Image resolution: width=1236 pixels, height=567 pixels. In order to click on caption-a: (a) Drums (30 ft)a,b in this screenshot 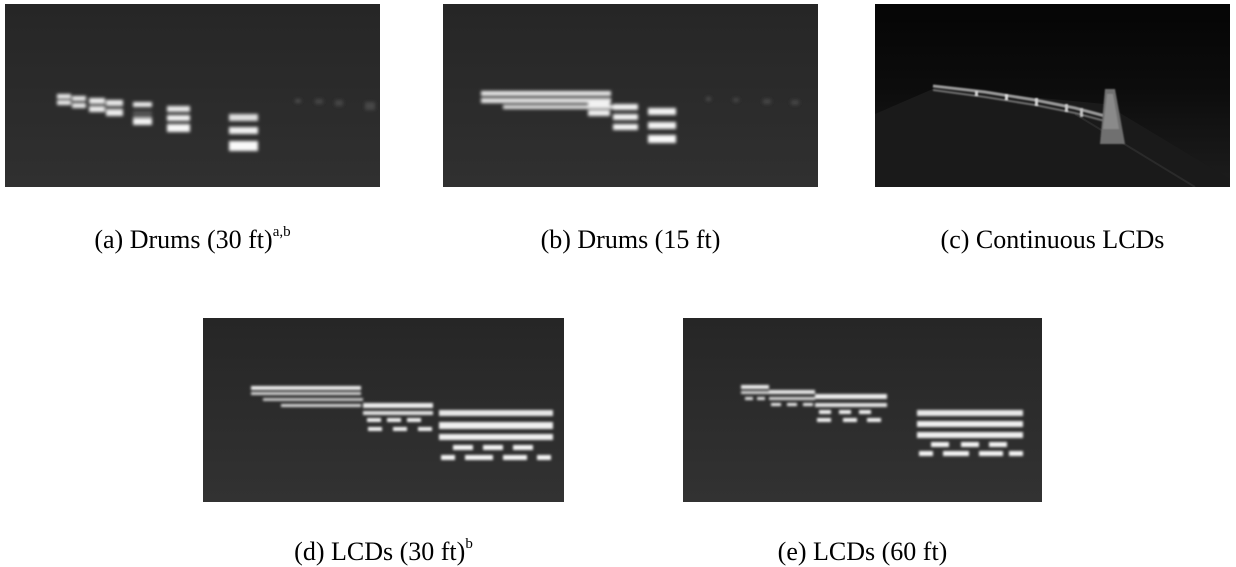, I will do `click(192, 240)`.